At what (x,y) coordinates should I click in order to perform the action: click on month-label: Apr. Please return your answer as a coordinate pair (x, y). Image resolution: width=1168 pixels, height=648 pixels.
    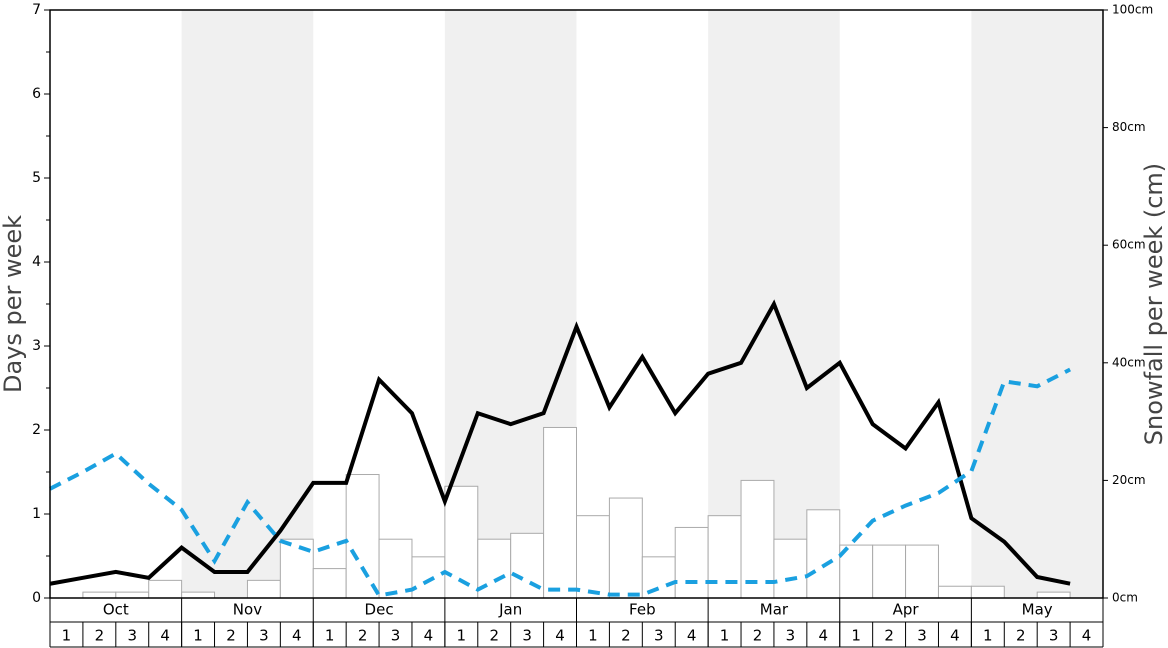
    Looking at the image, I should click on (906, 610).